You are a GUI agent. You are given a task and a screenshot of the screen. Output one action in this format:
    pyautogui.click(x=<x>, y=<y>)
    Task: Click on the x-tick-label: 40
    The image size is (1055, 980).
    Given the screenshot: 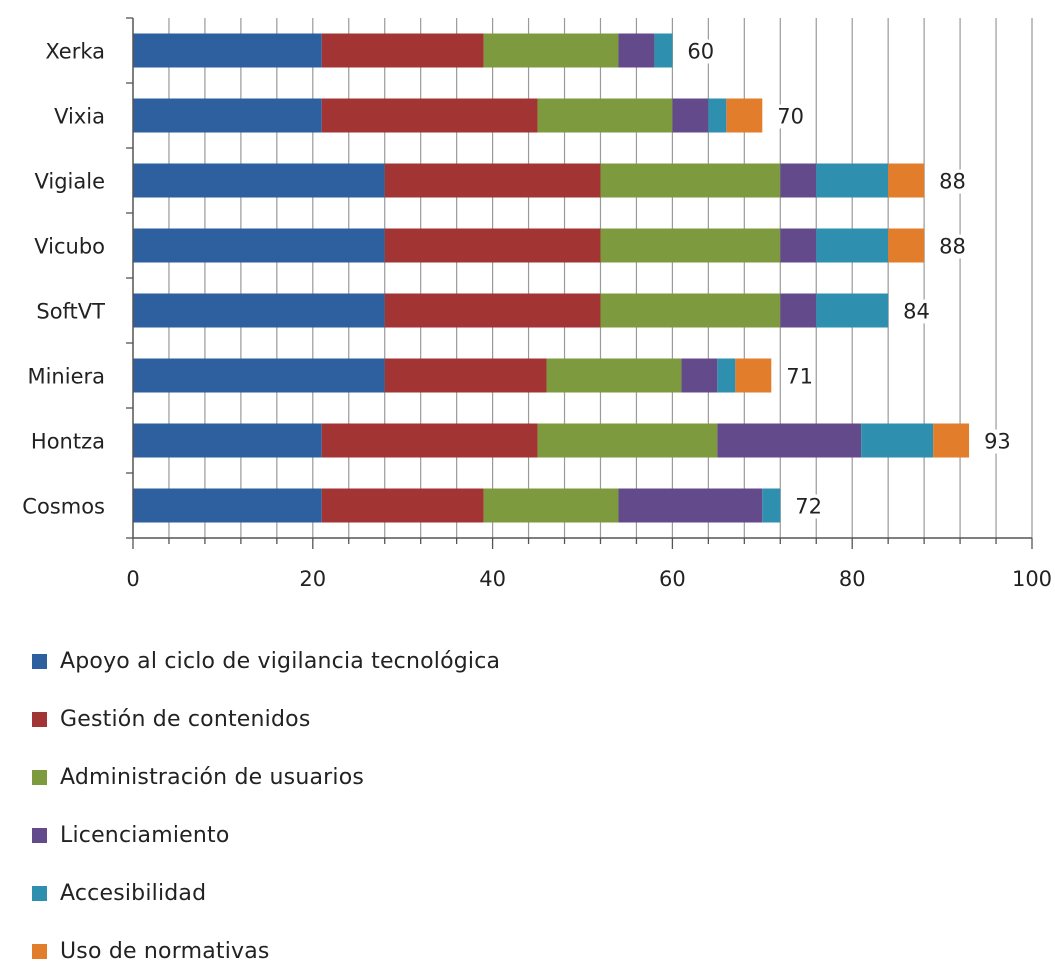 What is the action you would take?
    pyautogui.click(x=492, y=579)
    